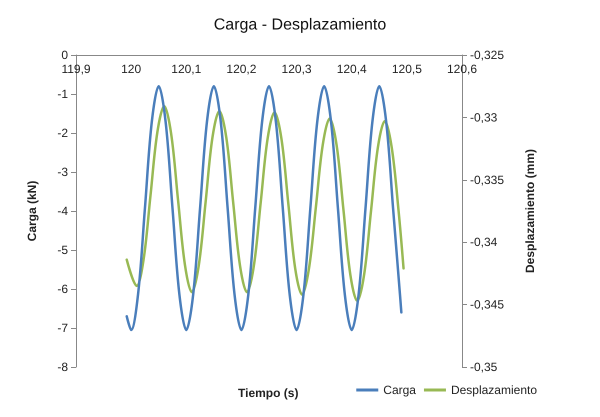 This screenshot has height=417, width=600. What do you see at coordinates (76, 69) in the screenshot?
I see `x-tick-label: 119,9` at bounding box center [76, 69].